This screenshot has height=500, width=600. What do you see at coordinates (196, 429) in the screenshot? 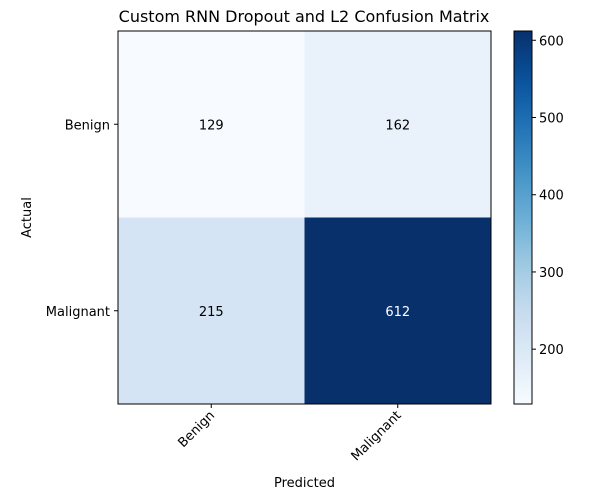
I see `x-tick-label: Benign` at bounding box center [196, 429].